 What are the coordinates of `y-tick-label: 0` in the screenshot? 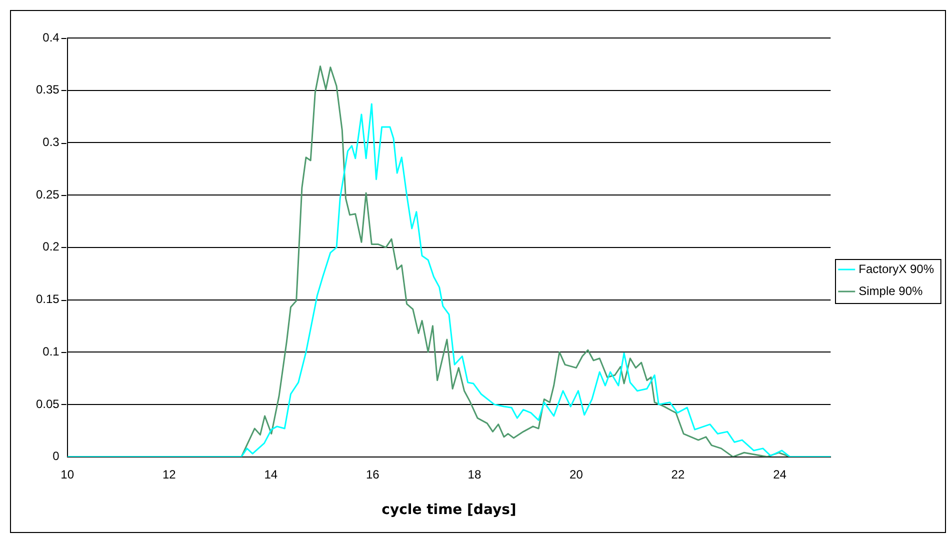 It's located at (56, 456).